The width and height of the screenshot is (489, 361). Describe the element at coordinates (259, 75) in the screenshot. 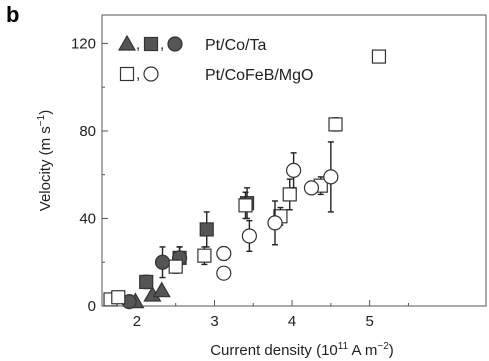

I see `legend-label: Pt/CoFeB/MgO` at that location.